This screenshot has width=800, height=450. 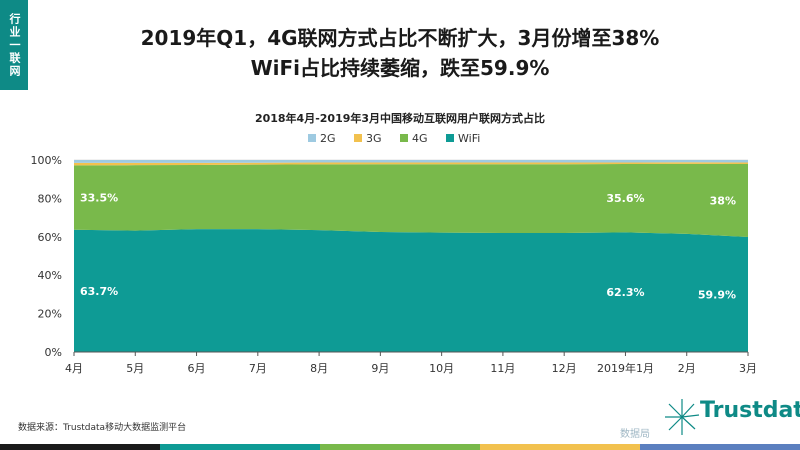 What do you see at coordinates (400, 38) in the screenshot?
I see `headline-line-1: 2019年Q1，4G联网方式占比不断扩大，3月份增至38%` at bounding box center [400, 38].